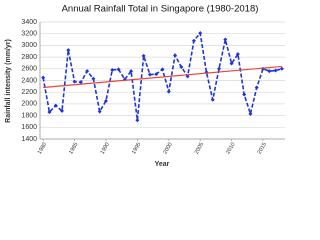  I want to click on y-tick-label: 2400, so click(29, 80).